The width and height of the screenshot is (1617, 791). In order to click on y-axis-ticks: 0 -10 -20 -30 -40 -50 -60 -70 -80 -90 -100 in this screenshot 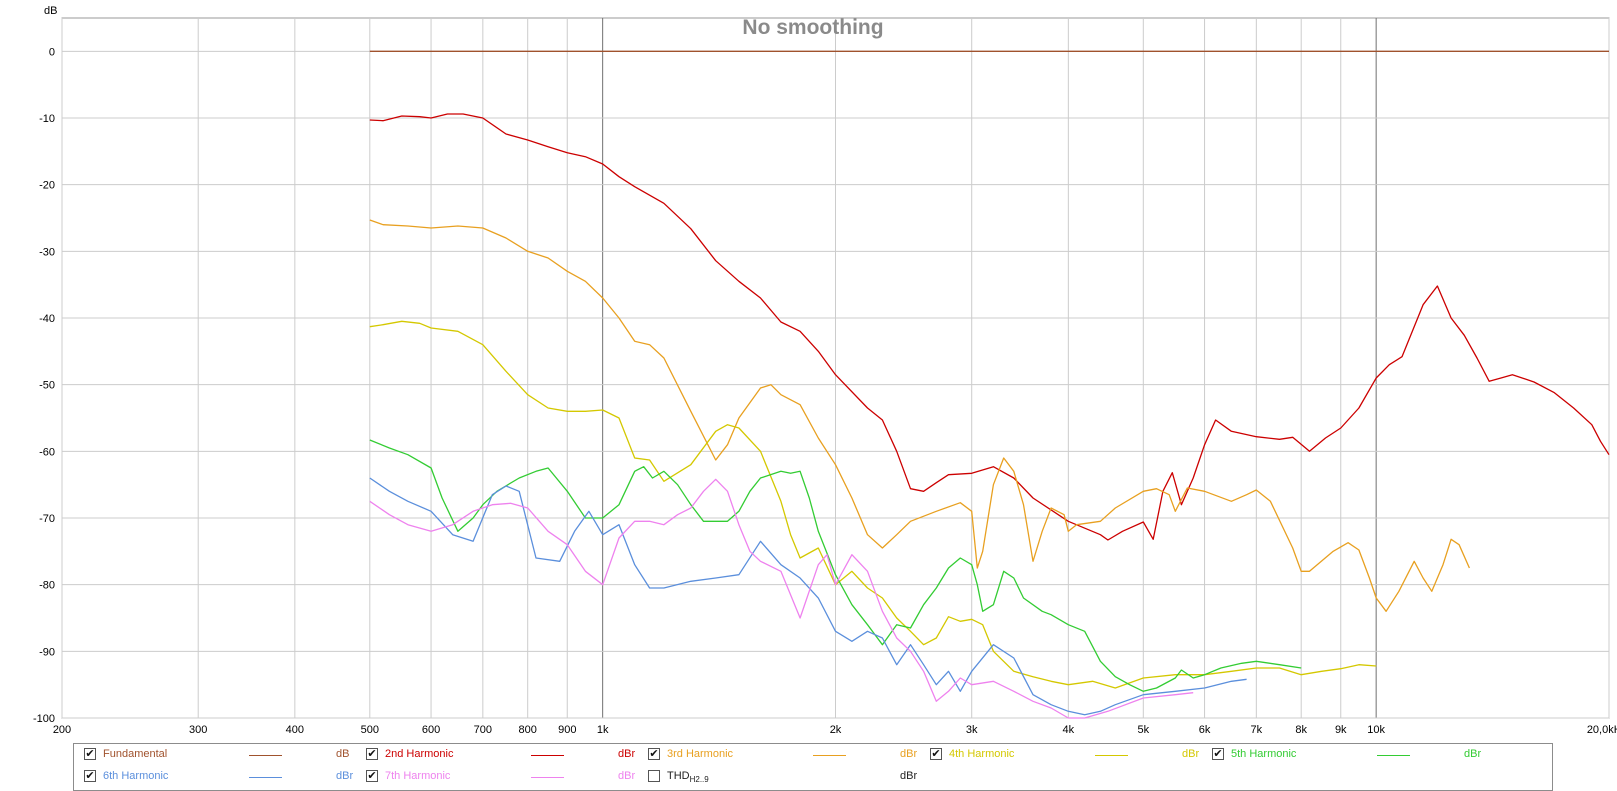, I will do `click(44, 385)`.